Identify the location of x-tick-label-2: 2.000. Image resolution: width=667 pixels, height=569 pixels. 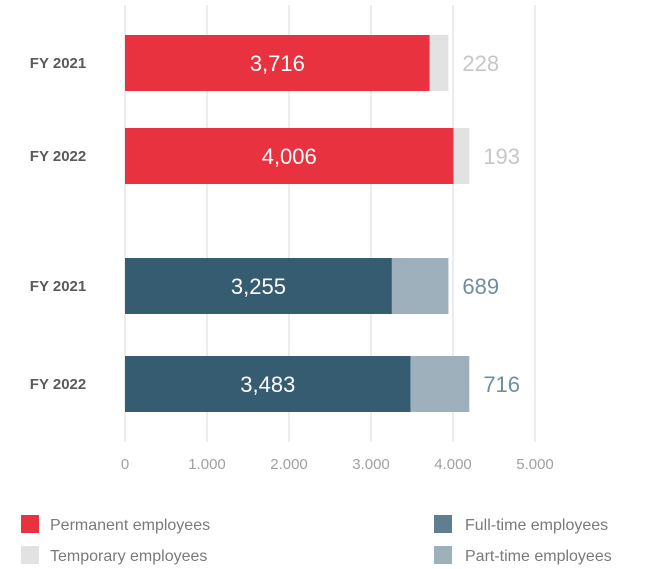
(289, 464).